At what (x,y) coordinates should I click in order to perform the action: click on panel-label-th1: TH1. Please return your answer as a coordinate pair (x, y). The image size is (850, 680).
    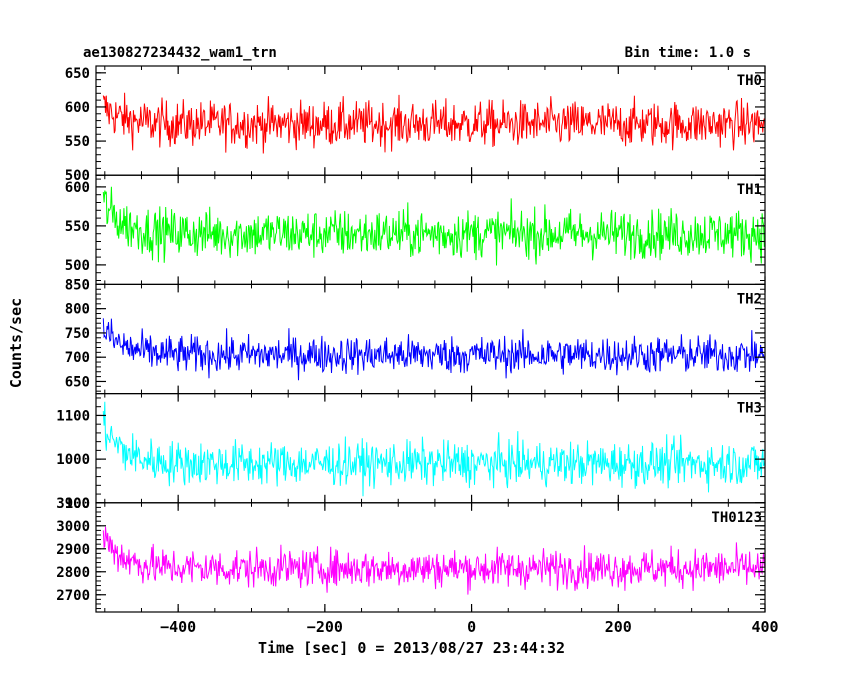
    Looking at the image, I should click on (749, 190).